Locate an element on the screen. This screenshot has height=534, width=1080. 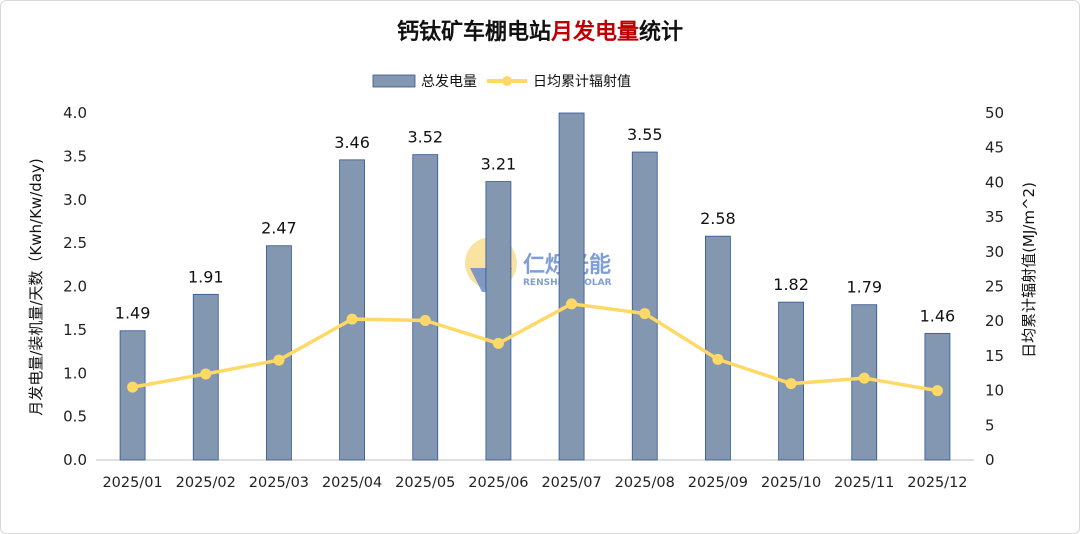
x-tick-label: 2025/08 is located at coordinates (645, 483).